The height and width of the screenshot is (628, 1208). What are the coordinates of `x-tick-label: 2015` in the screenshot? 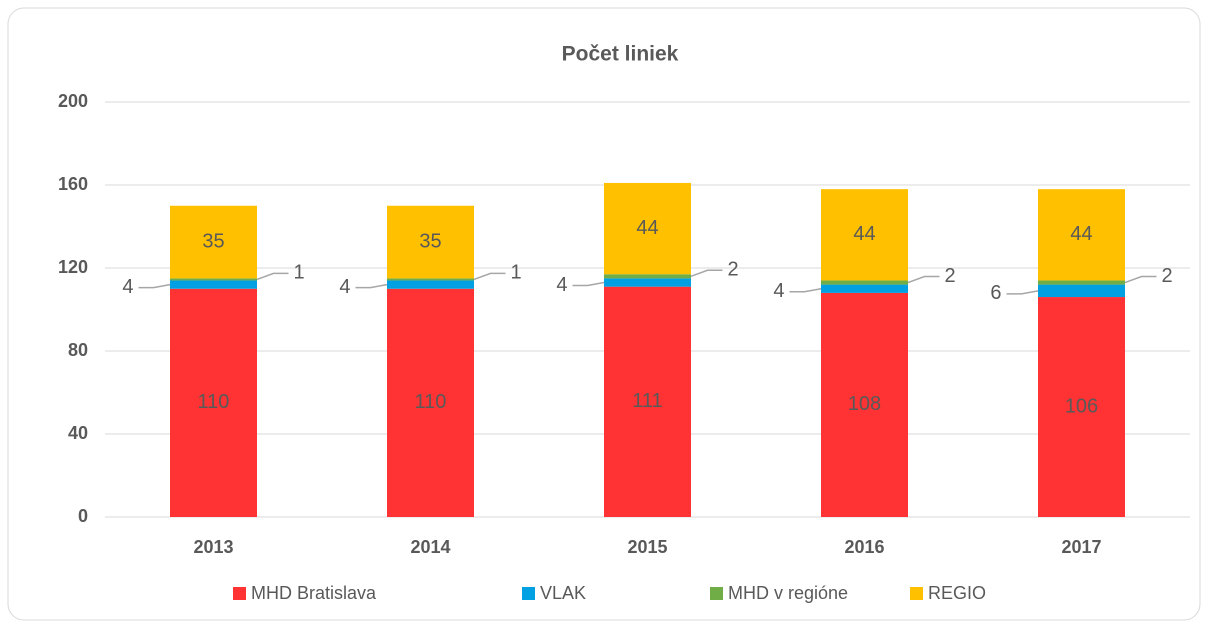 It's located at (647, 547).